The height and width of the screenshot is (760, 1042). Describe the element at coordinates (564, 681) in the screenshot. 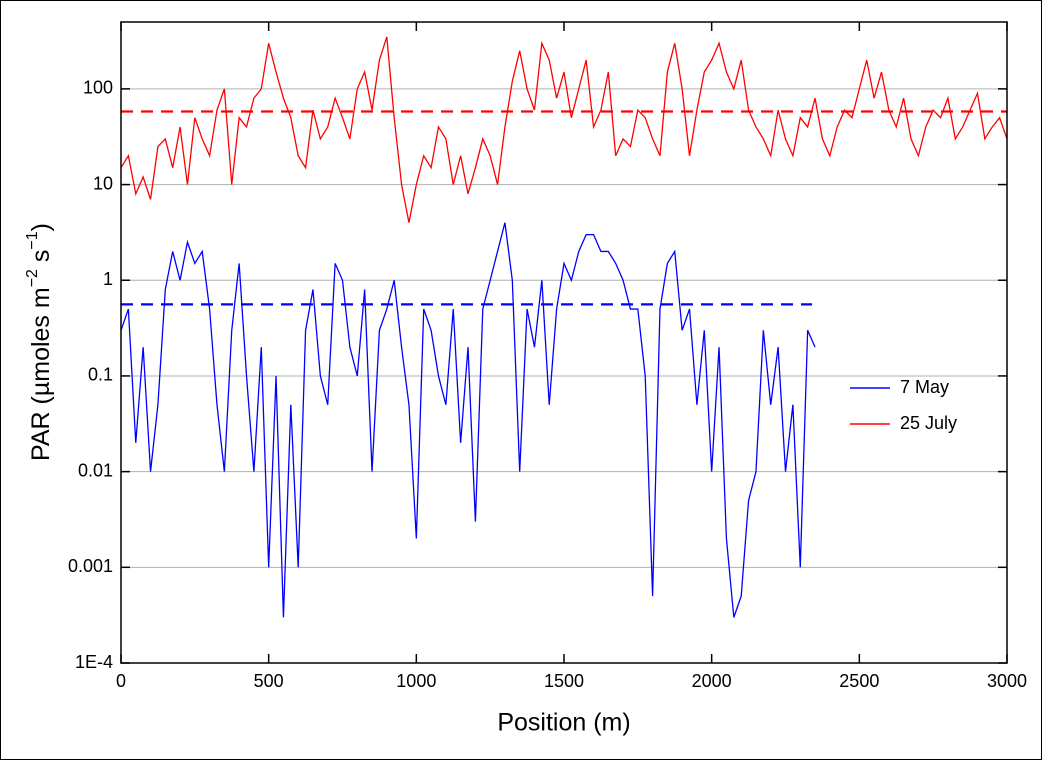

I see `x-tick-label: 1500` at that location.